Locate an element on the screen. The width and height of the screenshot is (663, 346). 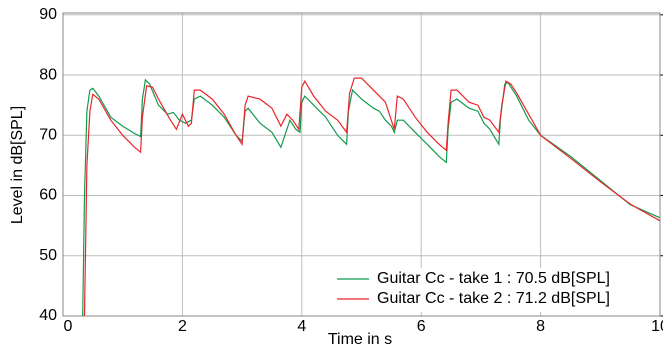
x-tick-label: 10 is located at coordinates (657, 326).